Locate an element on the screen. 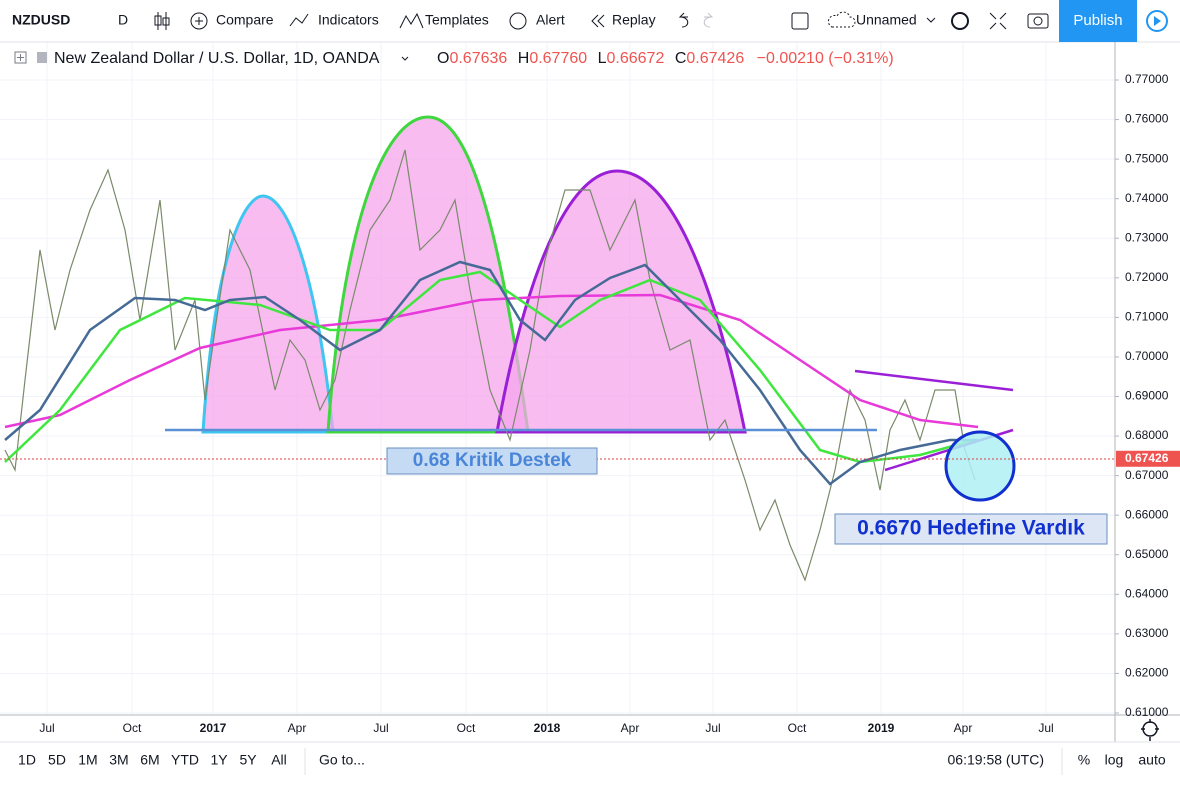  alert-icon is located at coordinates (518, 21).